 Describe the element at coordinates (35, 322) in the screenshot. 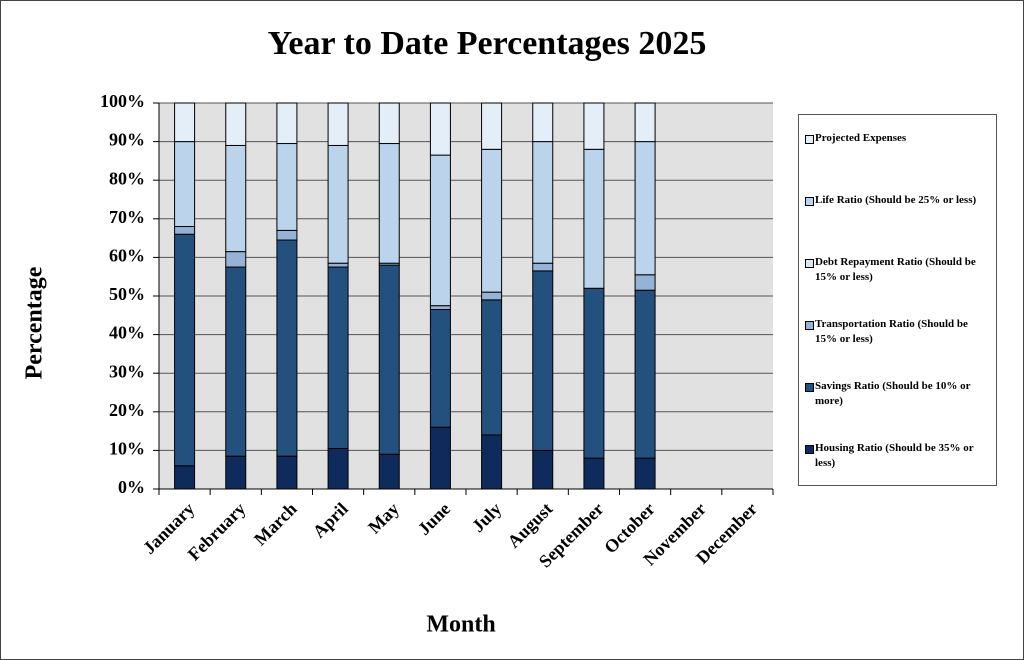

I see `y-axis-label: Percentage` at that location.